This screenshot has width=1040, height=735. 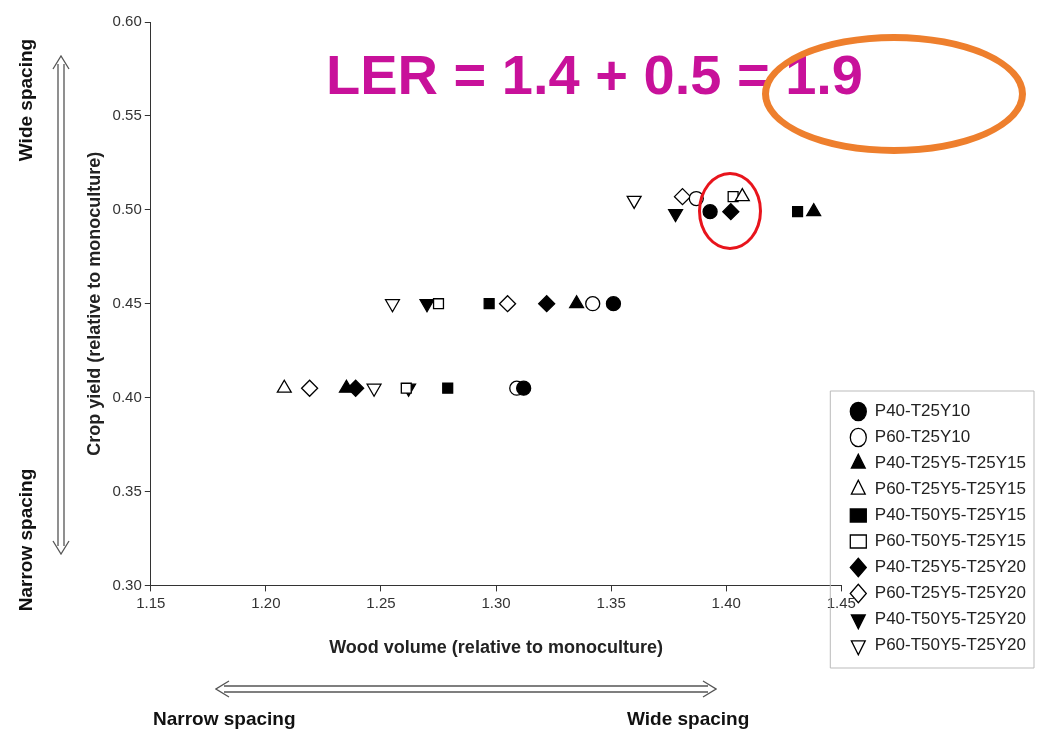 What do you see at coordinates (950, 515) in the screenshot?
I see `legend-label: P40-T50Y5-T25Y15` at bounding box center [950, 515].